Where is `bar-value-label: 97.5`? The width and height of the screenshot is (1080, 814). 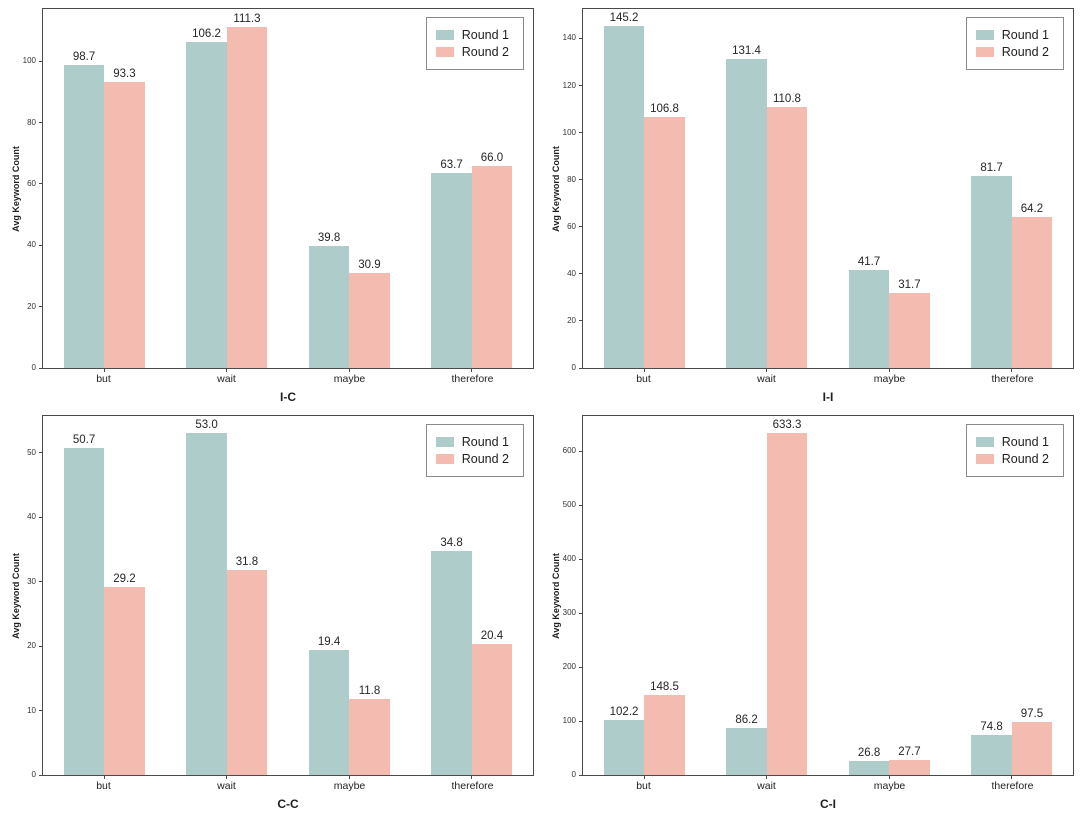 bar-value-label: 97.5 is located at coordinates (1032, 714).